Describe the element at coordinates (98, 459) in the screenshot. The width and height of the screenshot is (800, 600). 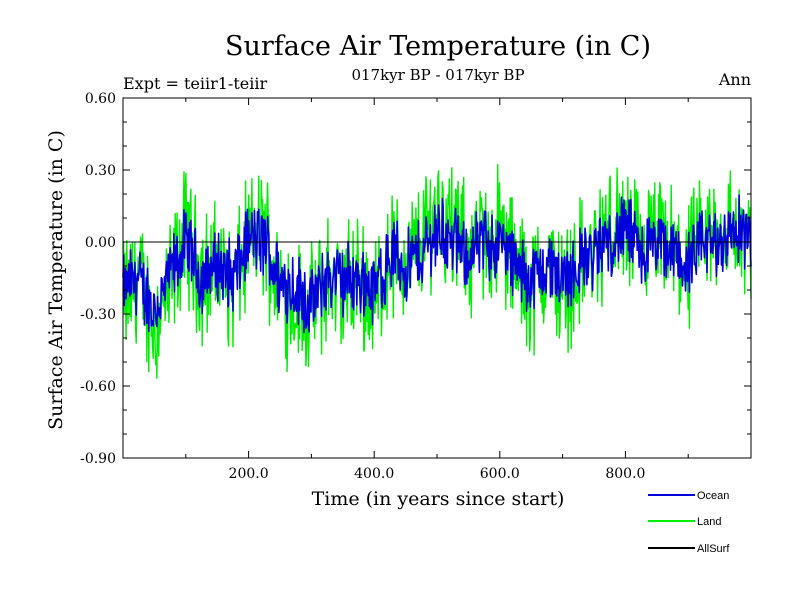
I see `y-tick-label: -0.90` at that location.